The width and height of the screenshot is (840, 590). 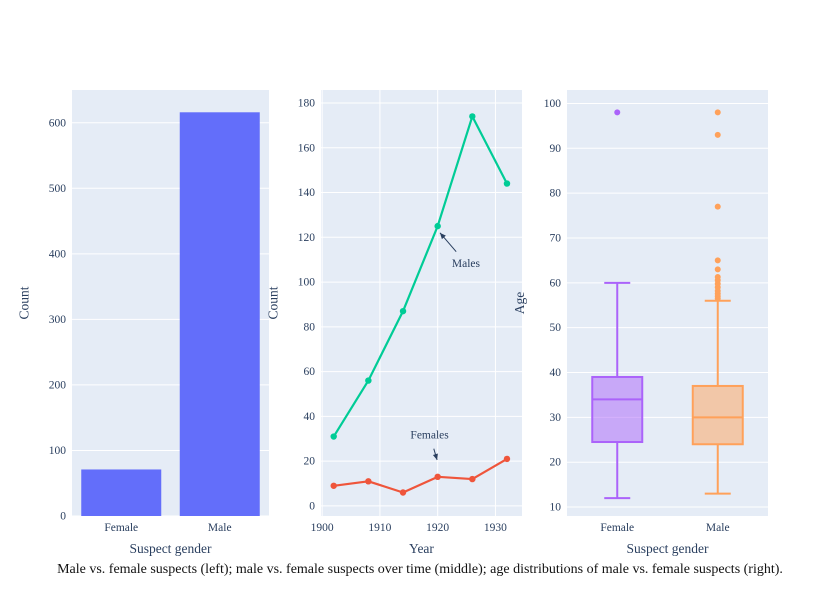 I want to click on y-tick-label: 400, so click(x=58, y=254).